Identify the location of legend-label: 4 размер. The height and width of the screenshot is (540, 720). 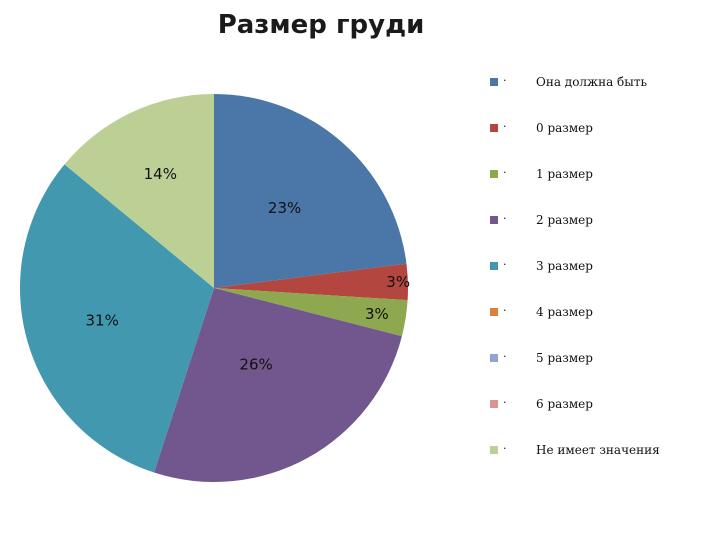
(564, 312).